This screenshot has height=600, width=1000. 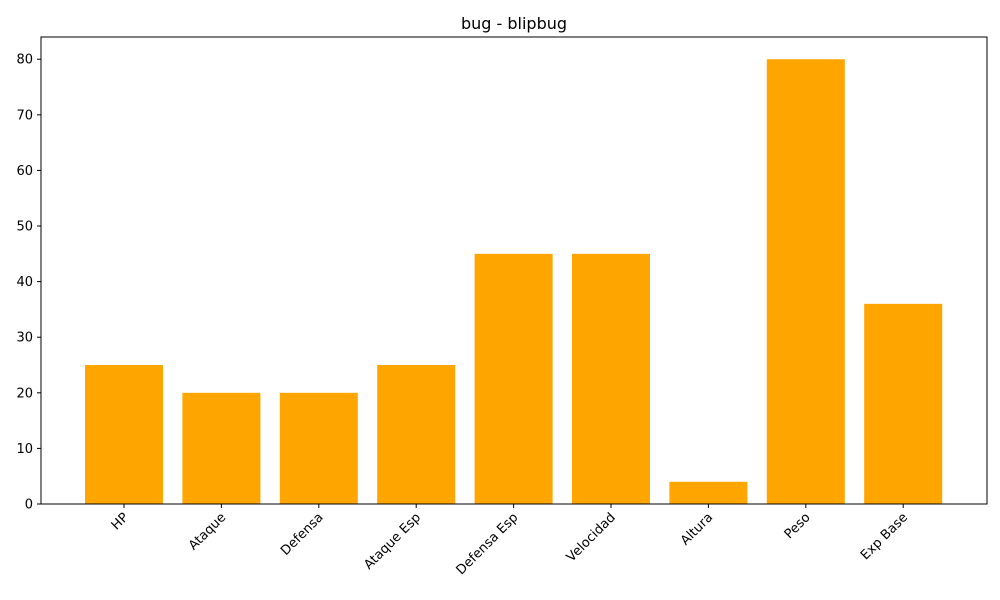 I want to click on y-tick-label: 80, so click(x=24, y=60).